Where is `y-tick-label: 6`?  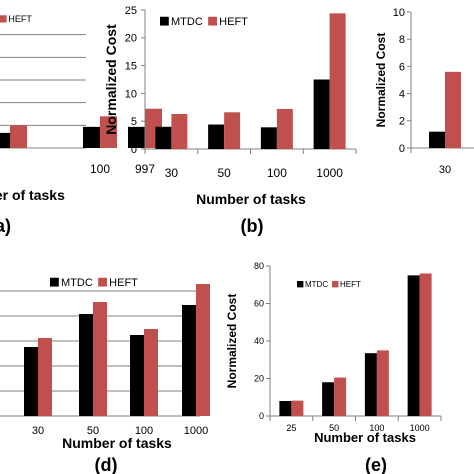
y-tick-label: 6 is located at coordinates (402, 67).